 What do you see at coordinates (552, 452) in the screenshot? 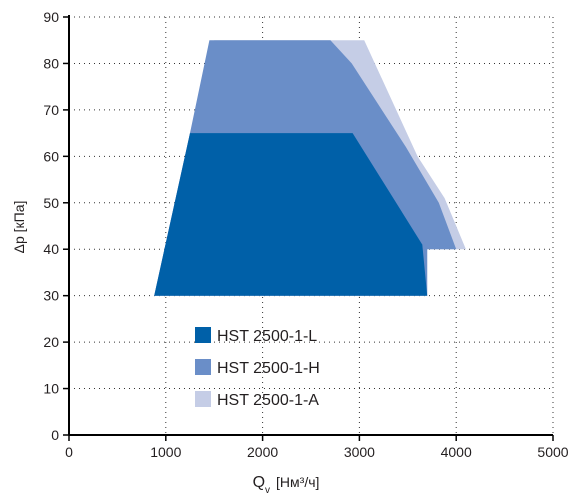
I see `x-tick-label: 5000` at bounding box center [552, 452].